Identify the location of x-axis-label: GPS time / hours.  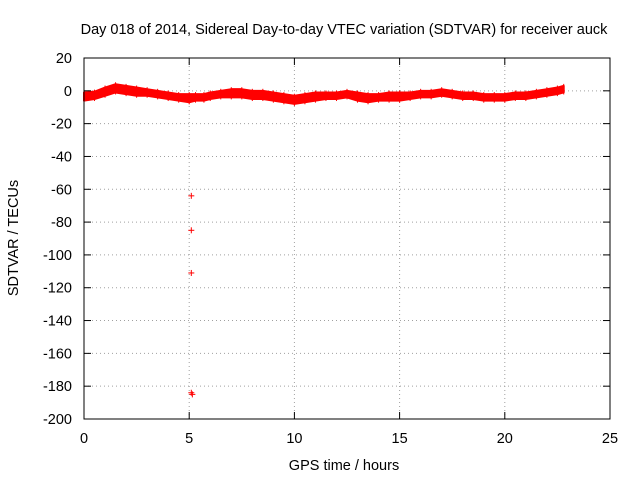
(344, 466).